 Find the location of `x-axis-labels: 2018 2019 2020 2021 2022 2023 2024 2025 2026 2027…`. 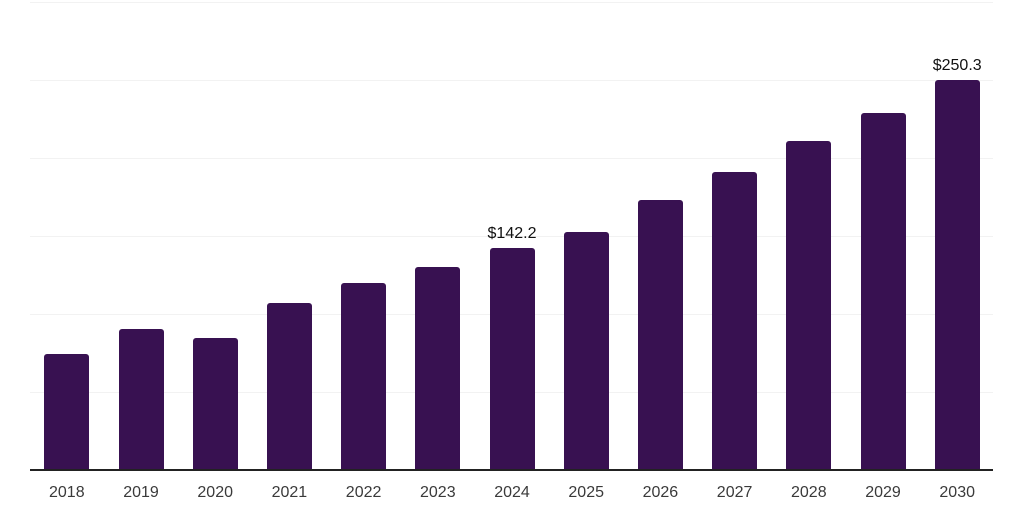

x-axis-labels: 2018 2019 2020 2021 2022 2023 2024 2025 2026 2027… is located at coordinates (511, 495).